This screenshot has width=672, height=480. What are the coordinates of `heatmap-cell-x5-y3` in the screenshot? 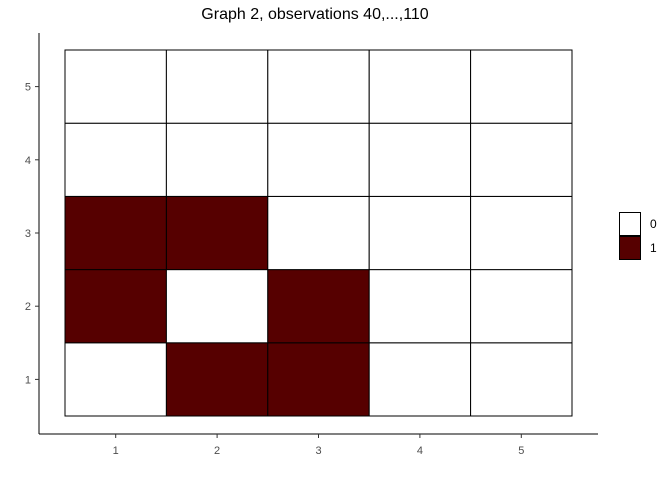 It's located at (521, 233).